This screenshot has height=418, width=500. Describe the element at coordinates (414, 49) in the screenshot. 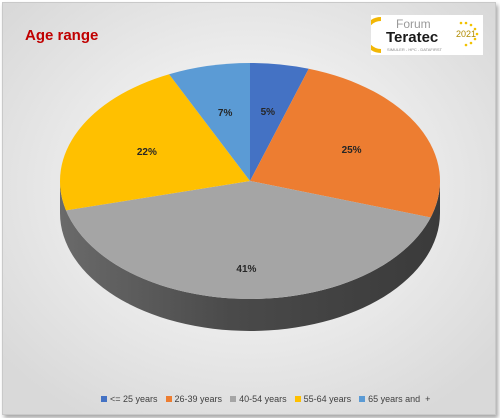

I see `logo-tagline: SIMULER - HPC - DATAFIRST` at that location.